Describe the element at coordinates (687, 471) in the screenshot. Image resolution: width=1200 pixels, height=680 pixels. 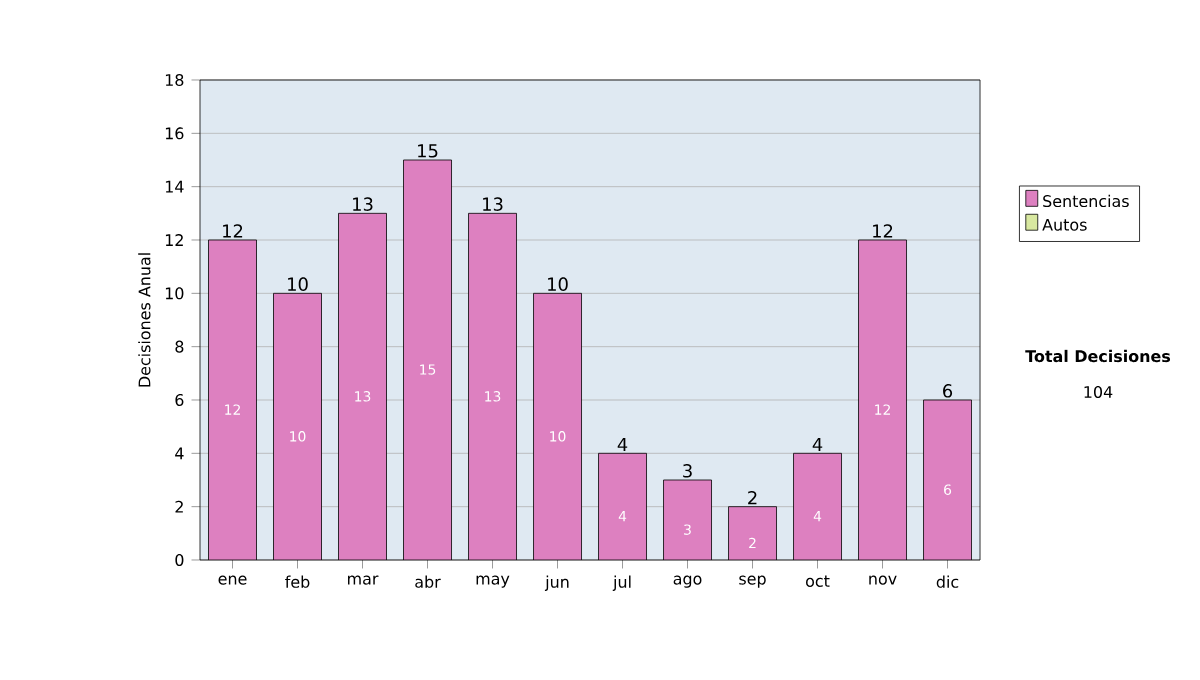
I see `total-label: 3` at that location.